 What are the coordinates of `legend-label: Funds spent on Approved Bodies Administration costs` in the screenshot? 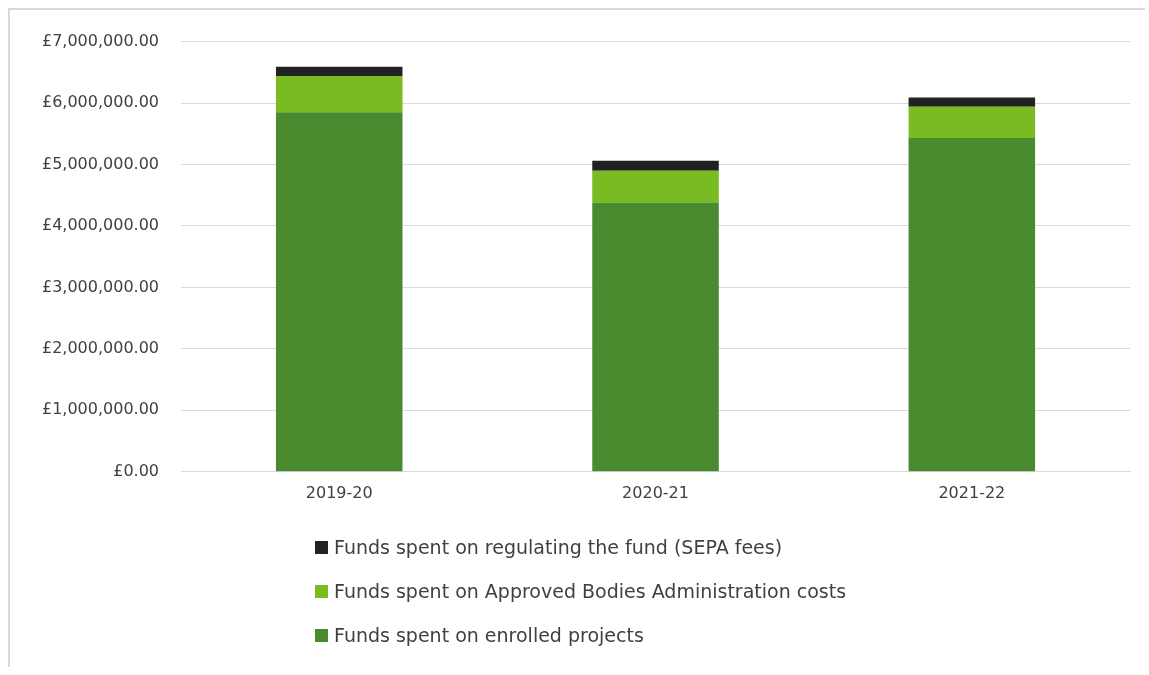 It's located at (590, 591).